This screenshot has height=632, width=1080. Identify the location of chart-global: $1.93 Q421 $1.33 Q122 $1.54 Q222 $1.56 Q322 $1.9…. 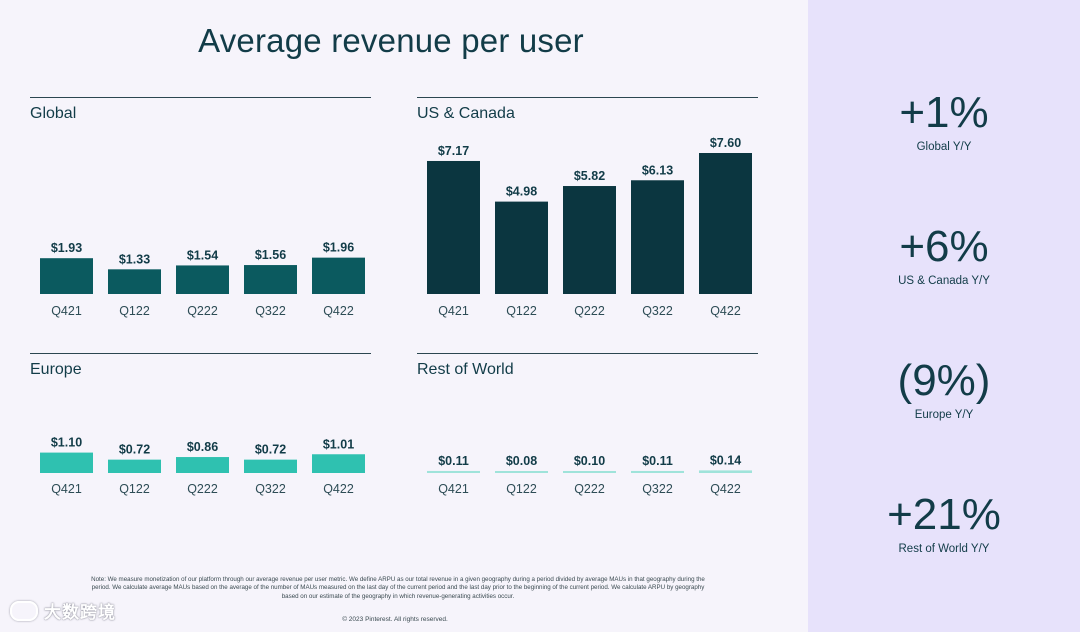
(202, 279).